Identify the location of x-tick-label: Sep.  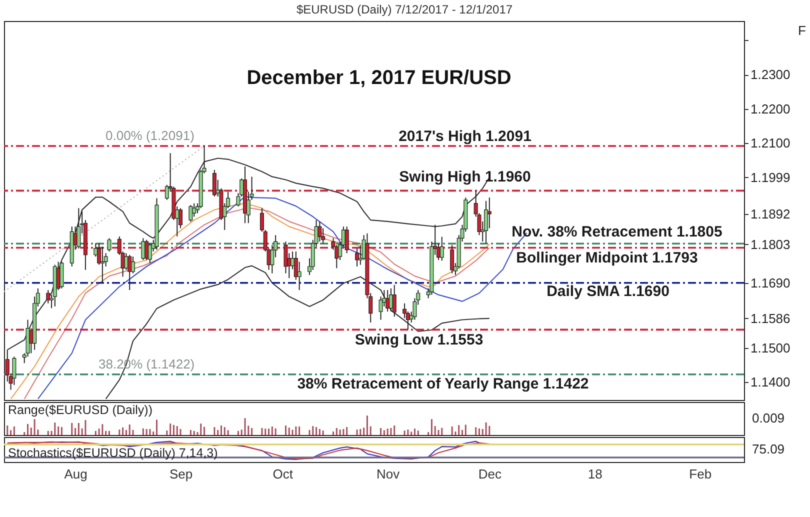
(181, 474).